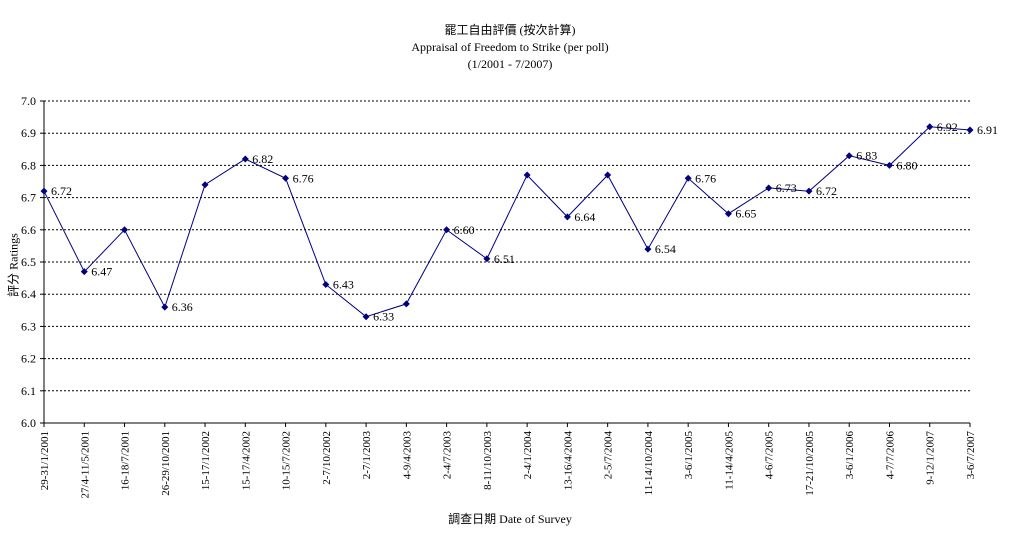  What do you see at coordinates (448, 455) in the screenshot?
I see `x-tick-label: 2-4/7/2003` at bounding box center [448, 455].